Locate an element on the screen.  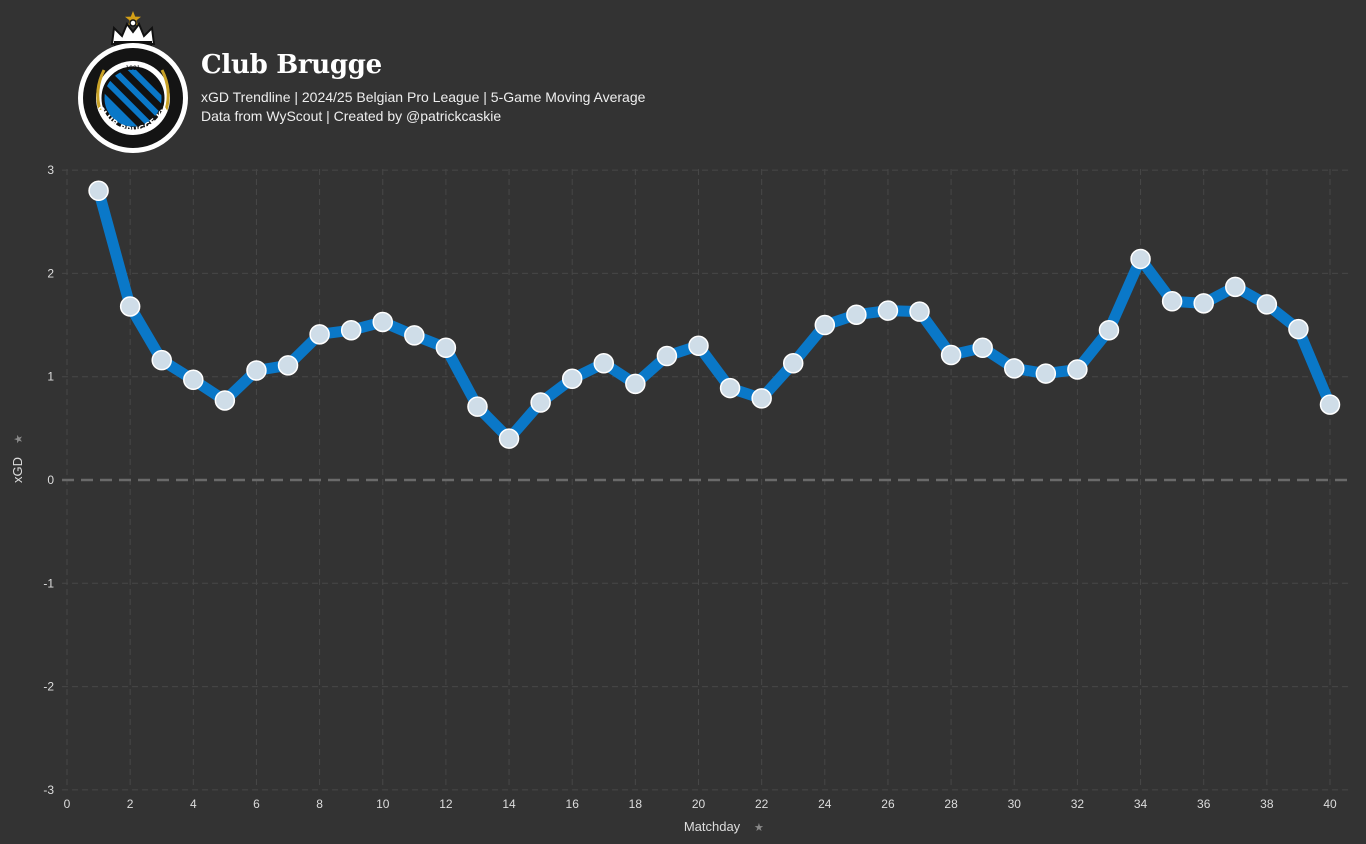
x-axis-label: Matchday is located at coordinates (712, 826).